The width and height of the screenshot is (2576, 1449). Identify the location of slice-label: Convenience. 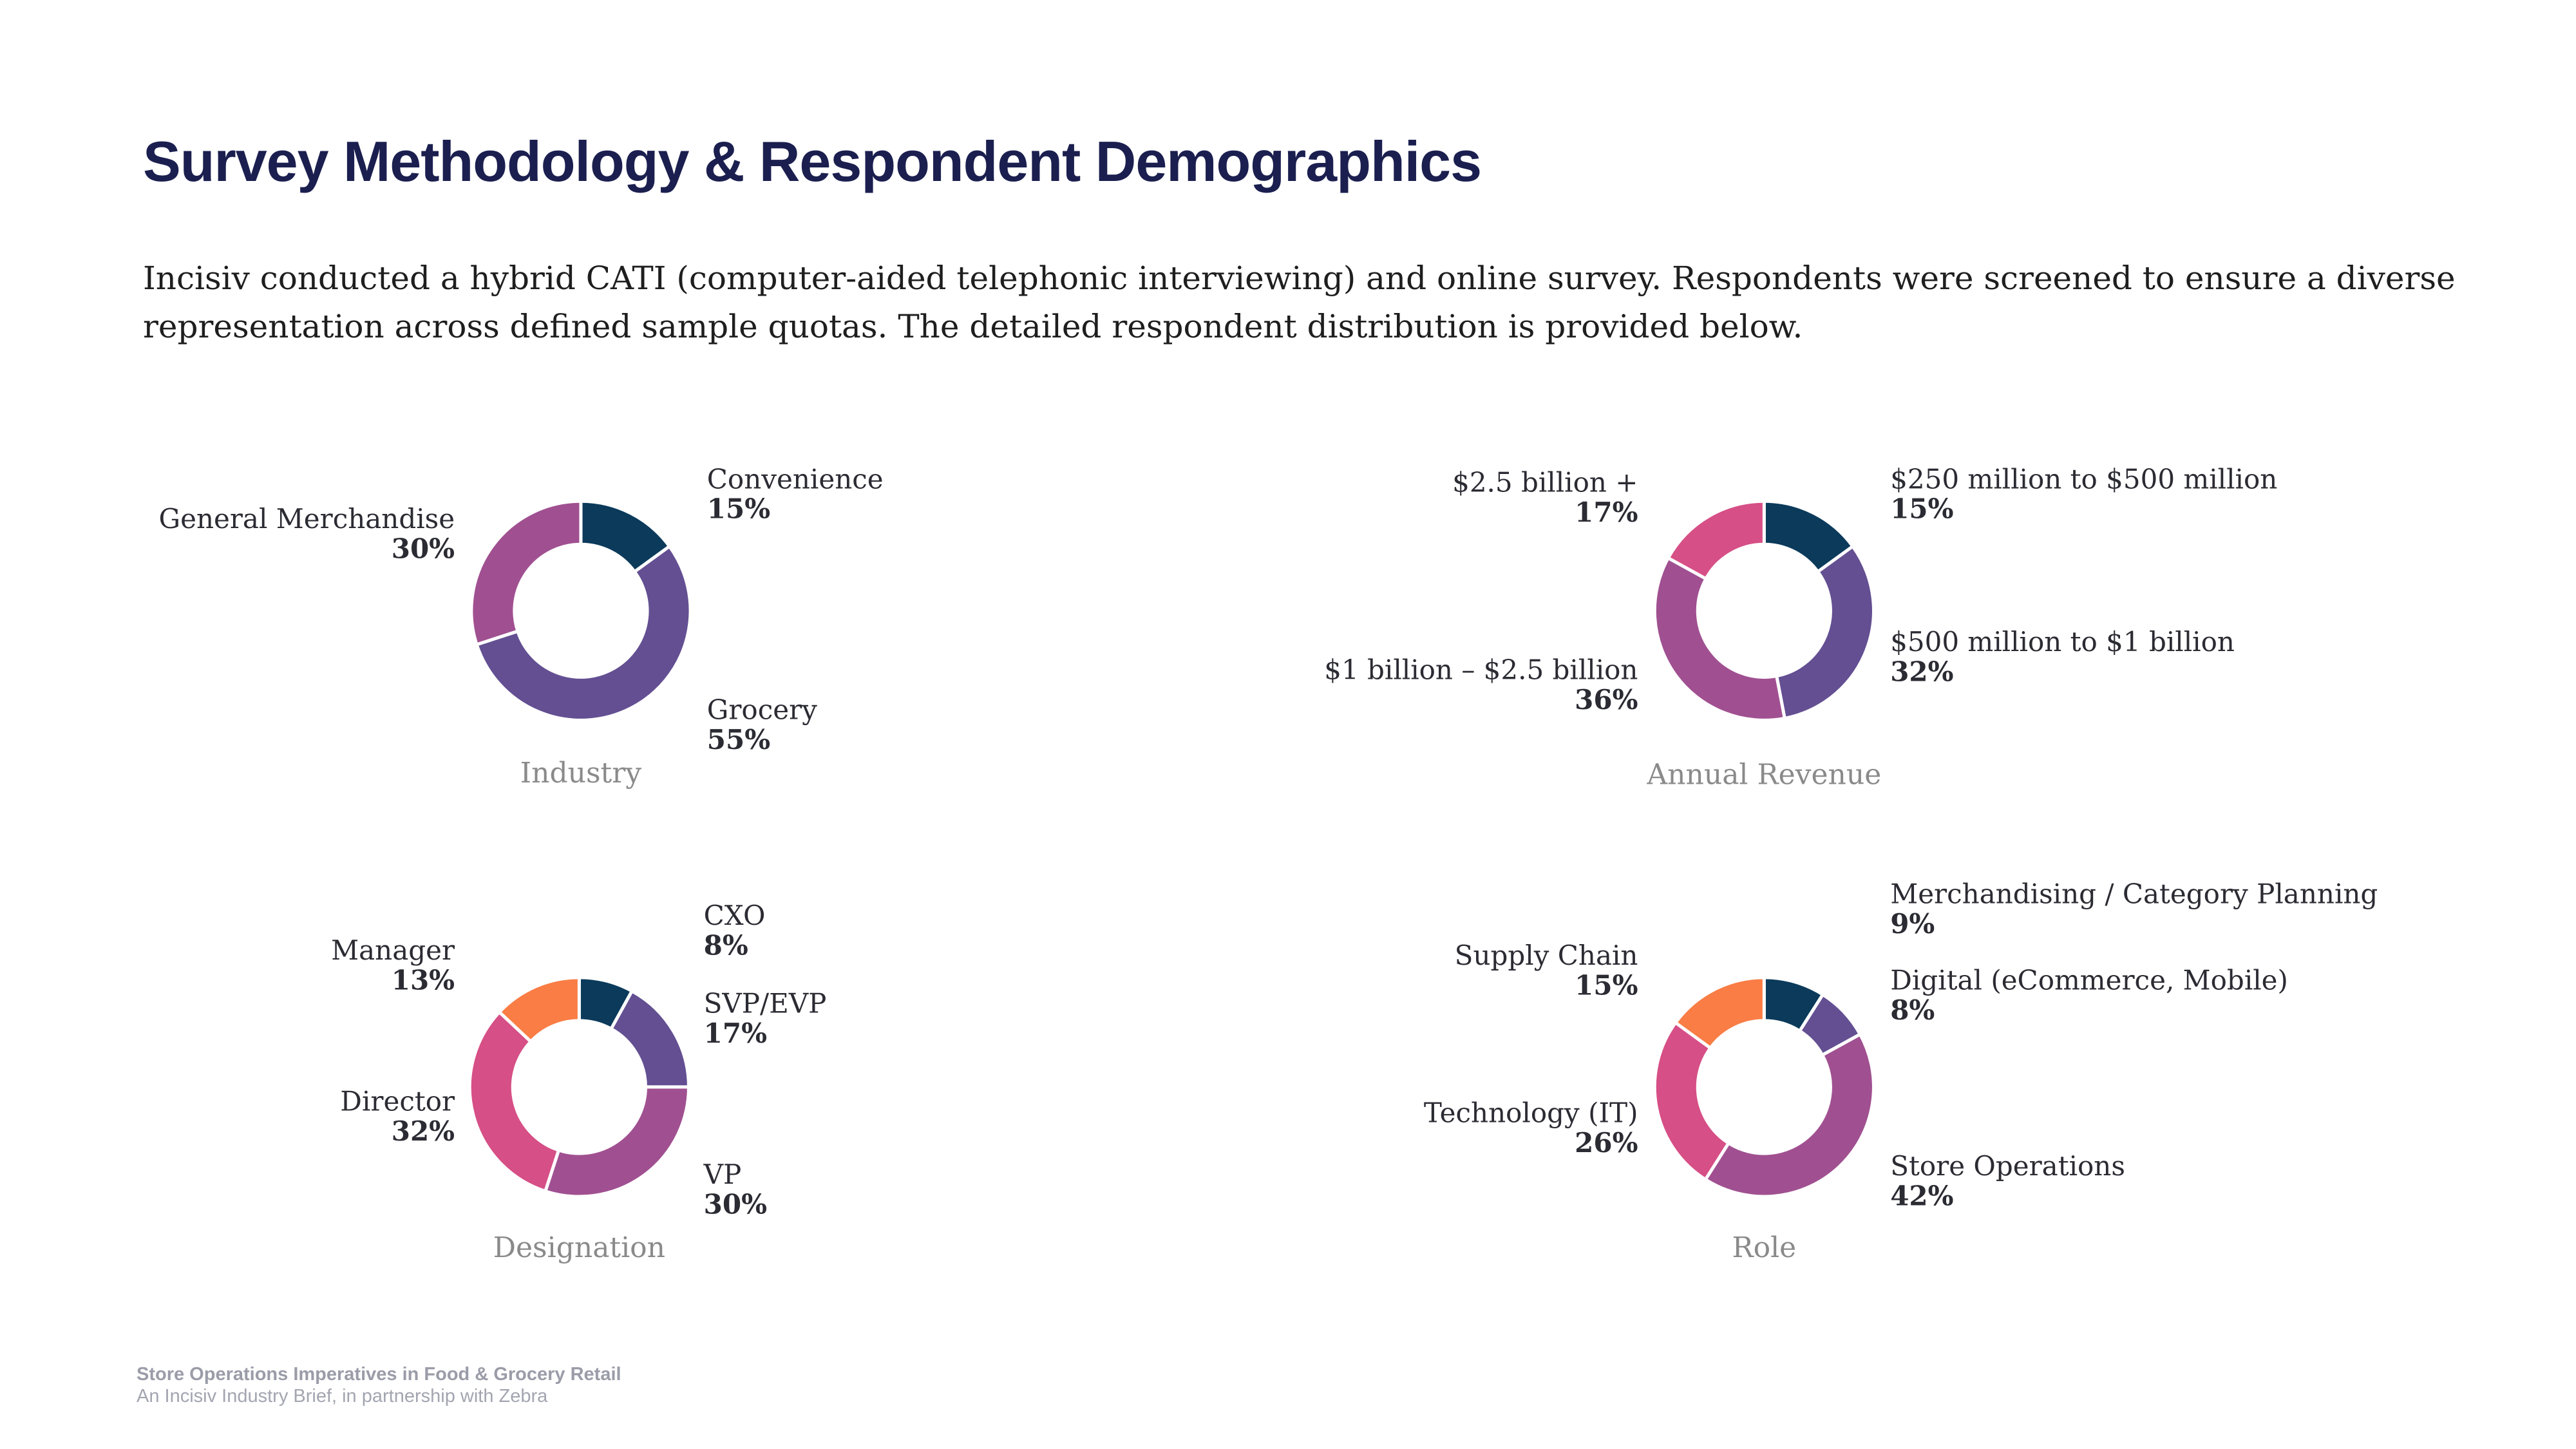
(795, 479).